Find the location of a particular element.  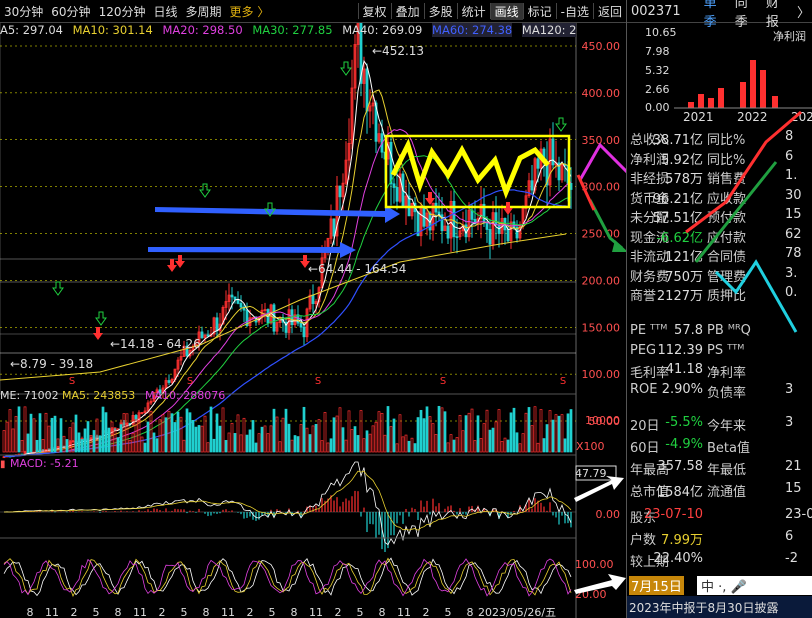

tab-report: 财报 is located at coordinates (772, 15).